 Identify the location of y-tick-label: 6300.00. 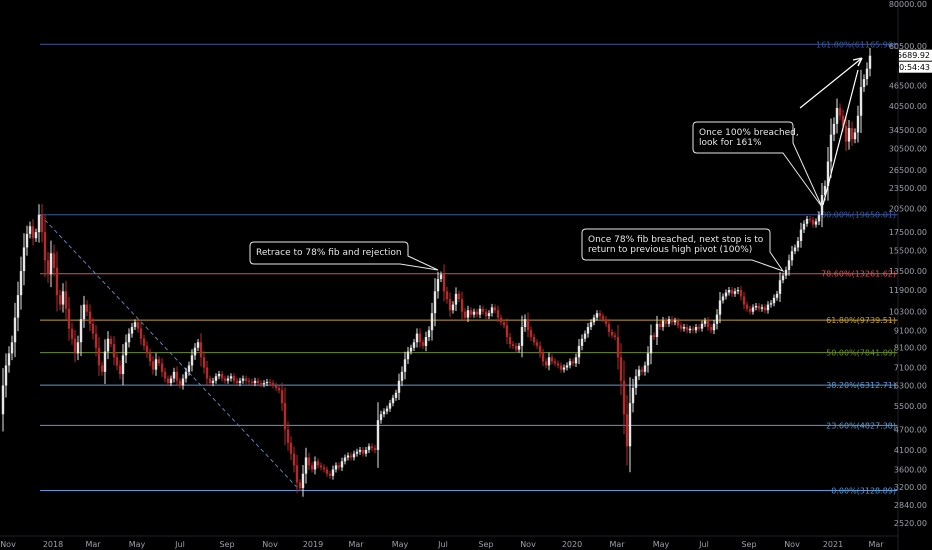
(910, 385).